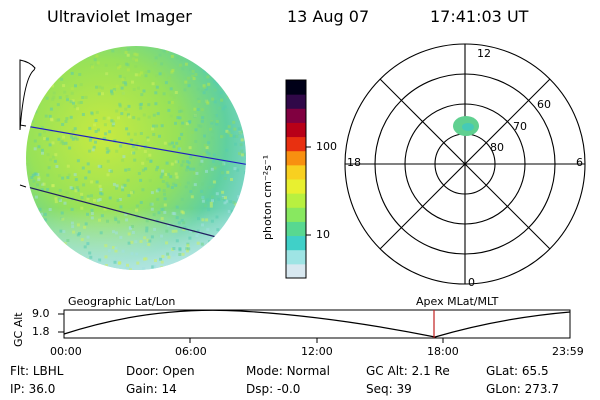 This screenshot has width=600, height=400. Describe the element at coordinates (535, 371) in the screenshot. I see `status-value: 65.5` at that location.